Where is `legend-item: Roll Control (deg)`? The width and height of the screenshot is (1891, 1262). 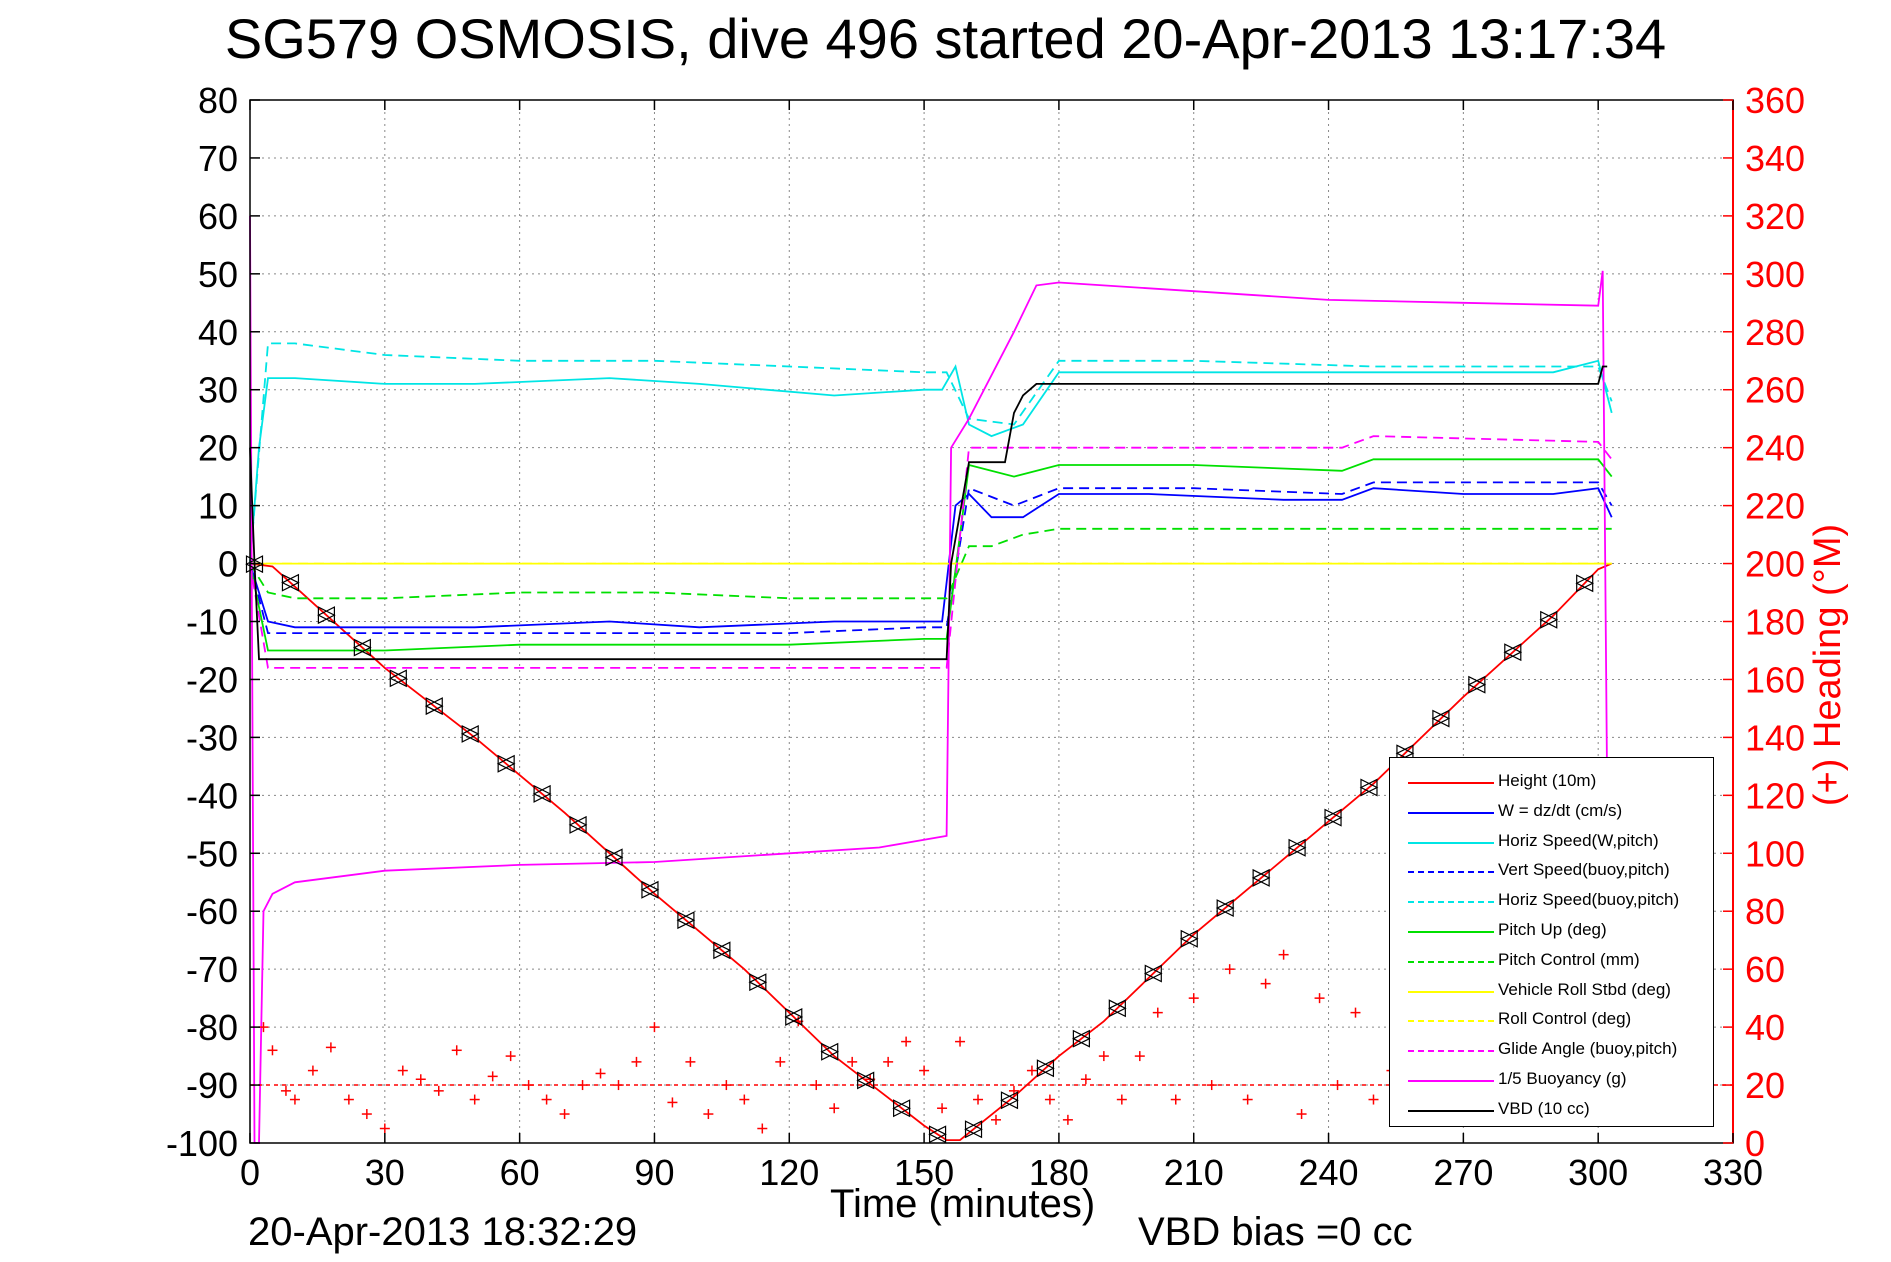
legend-item: Roll Control (deg) is located at coordinates (1552, 1021).